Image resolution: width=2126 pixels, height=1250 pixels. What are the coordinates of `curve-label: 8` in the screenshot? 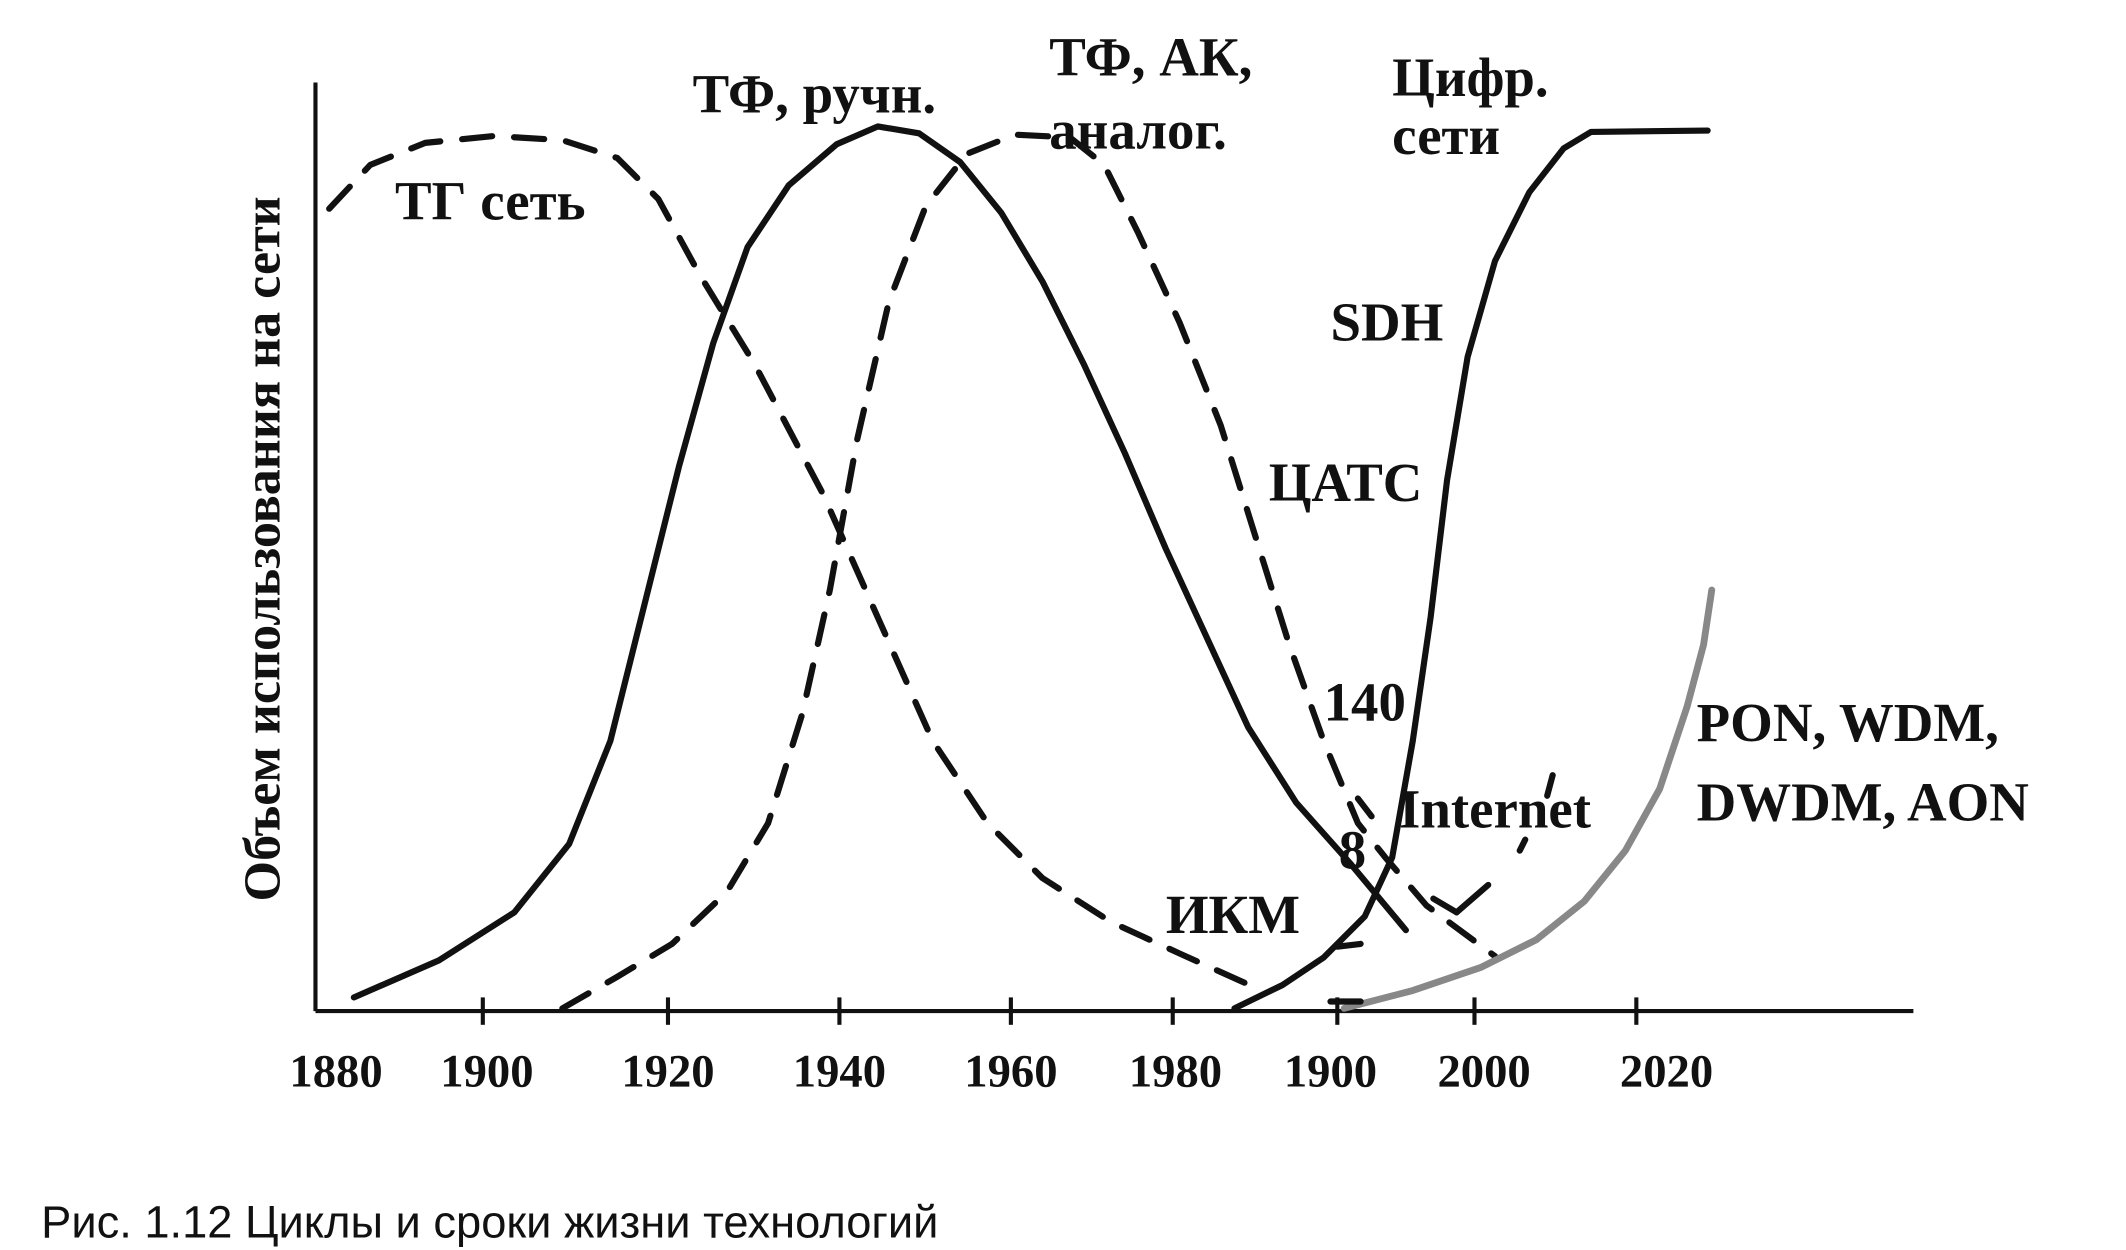 It's located at (1352, 849).